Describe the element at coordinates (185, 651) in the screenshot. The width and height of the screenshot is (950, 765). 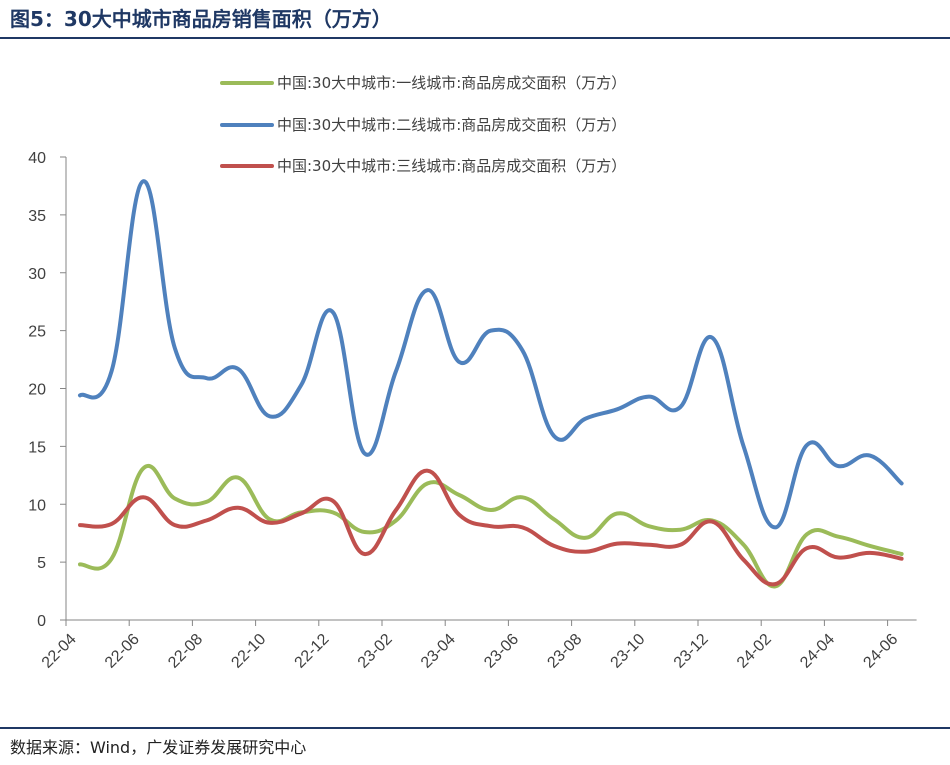
I see `x-tick-label: 22-08` at that location.